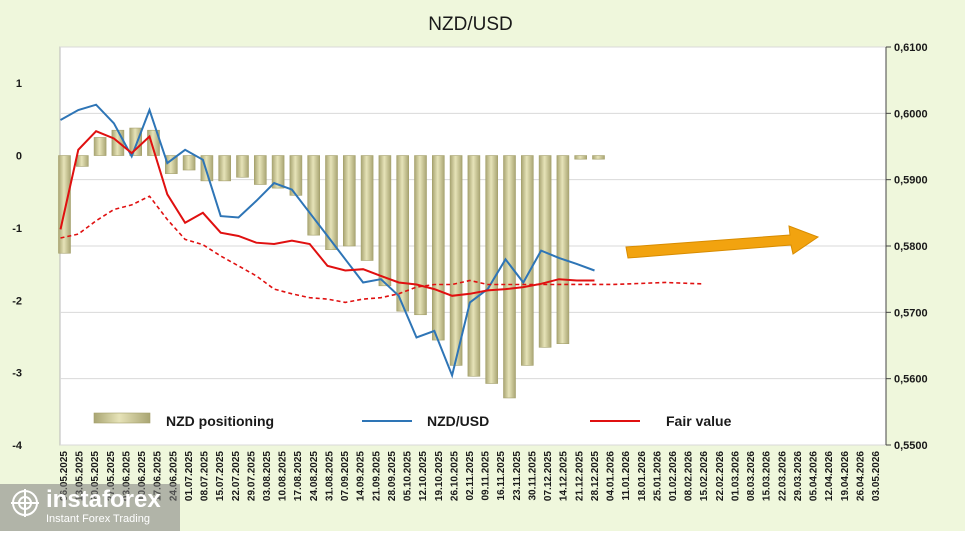  I want to click on right-axis-tick-label: 0,6000, so click(911, 114).